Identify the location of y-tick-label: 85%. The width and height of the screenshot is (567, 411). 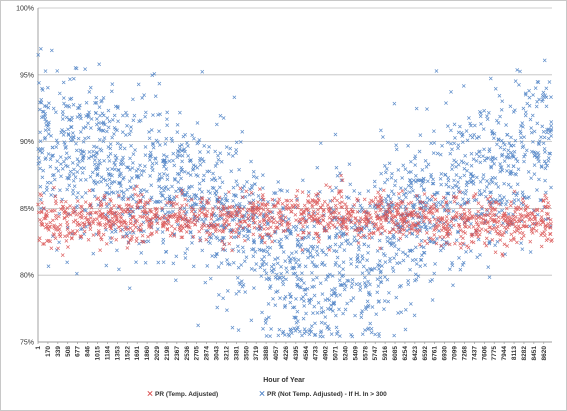
(27, 209).